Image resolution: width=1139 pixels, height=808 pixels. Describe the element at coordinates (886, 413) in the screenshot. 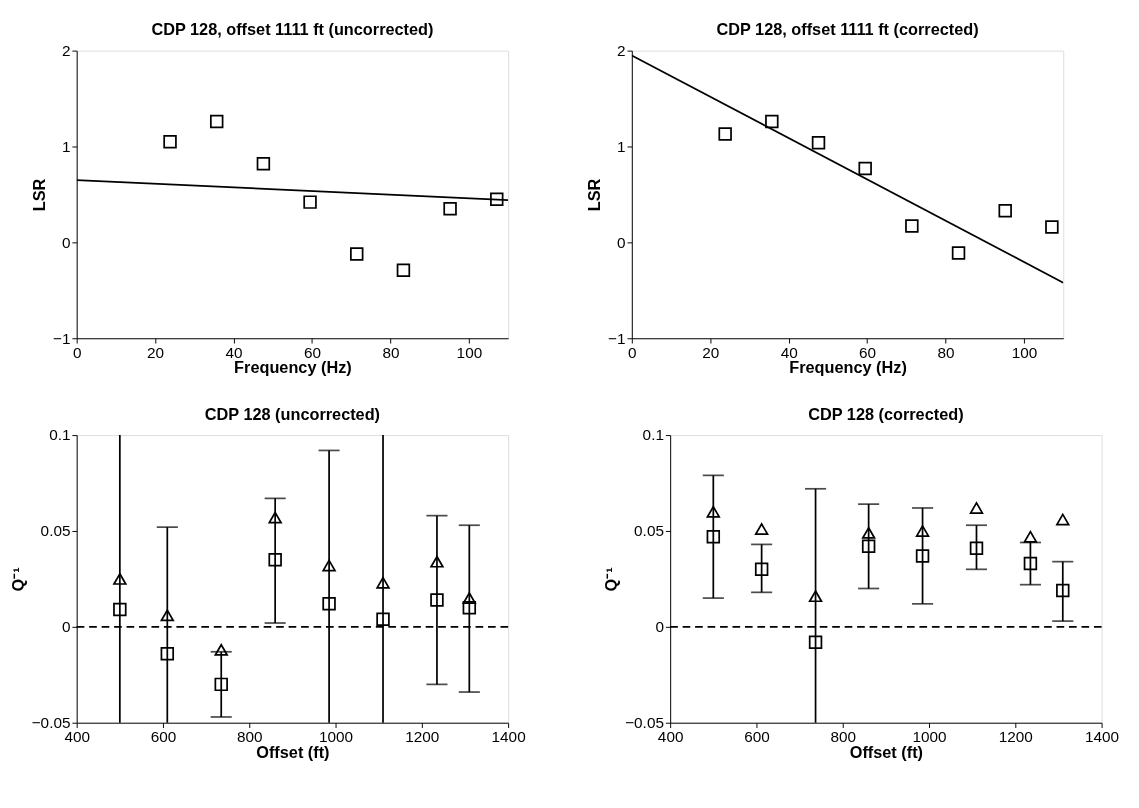

I see `chart-title: CDP 128 (corrected)` at that location.